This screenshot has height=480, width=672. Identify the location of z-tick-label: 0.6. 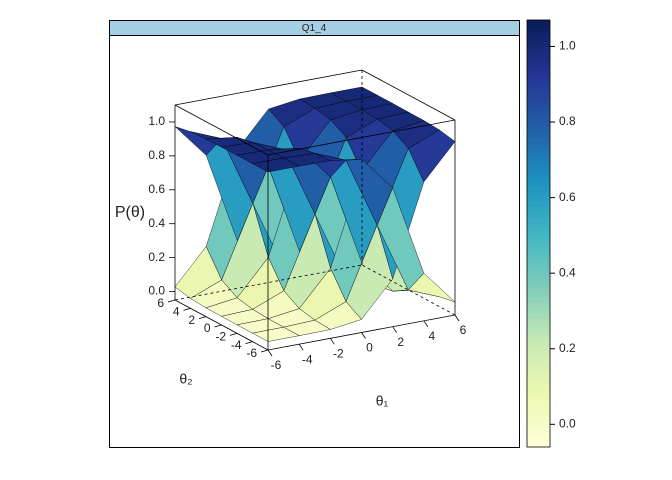
(156, 189).